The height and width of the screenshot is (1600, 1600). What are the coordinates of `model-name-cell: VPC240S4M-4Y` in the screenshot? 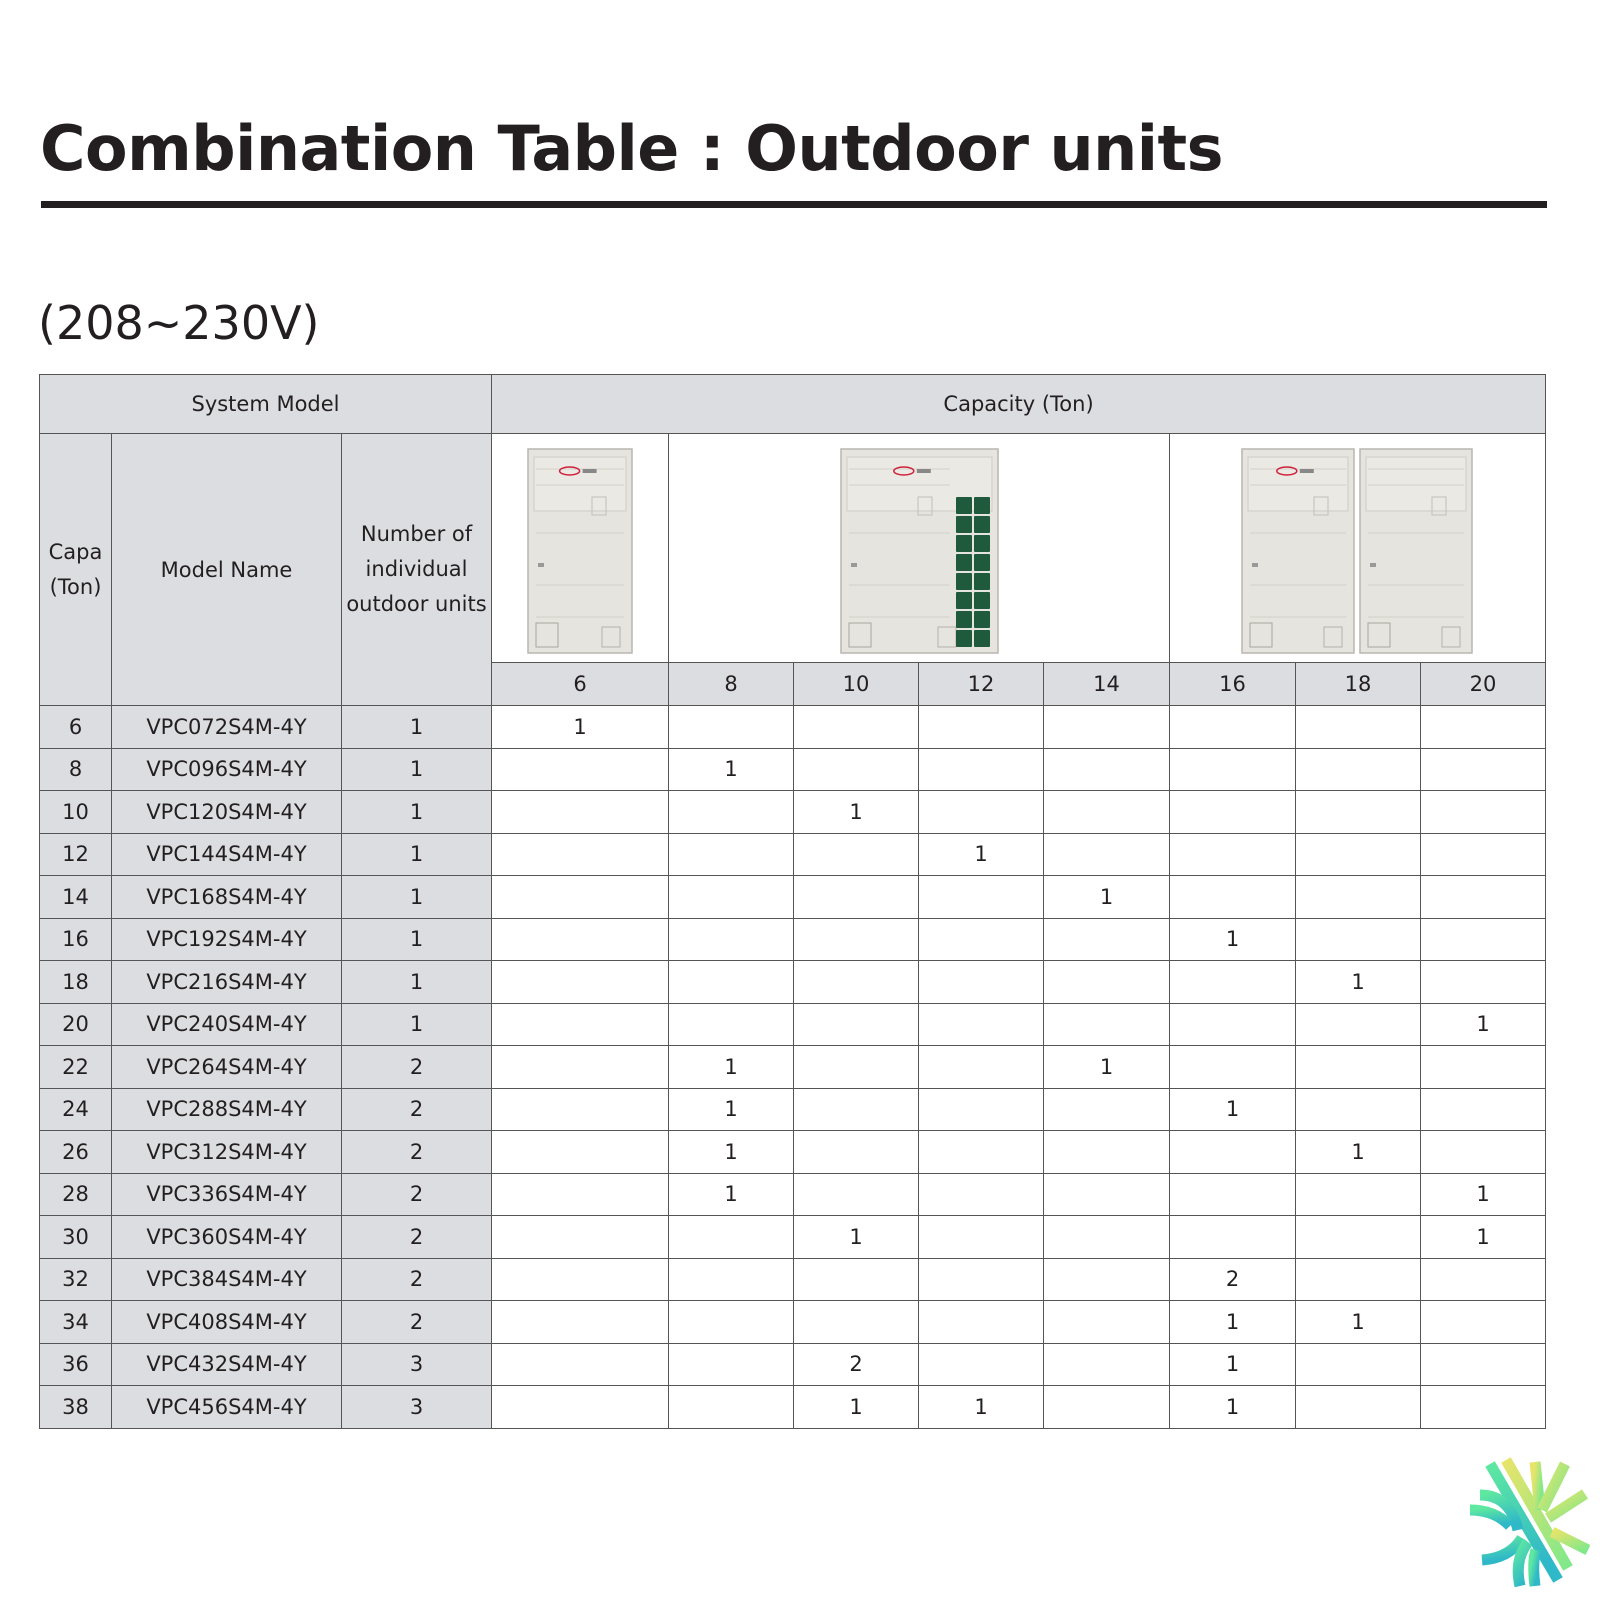 It's located at (226, 1024).